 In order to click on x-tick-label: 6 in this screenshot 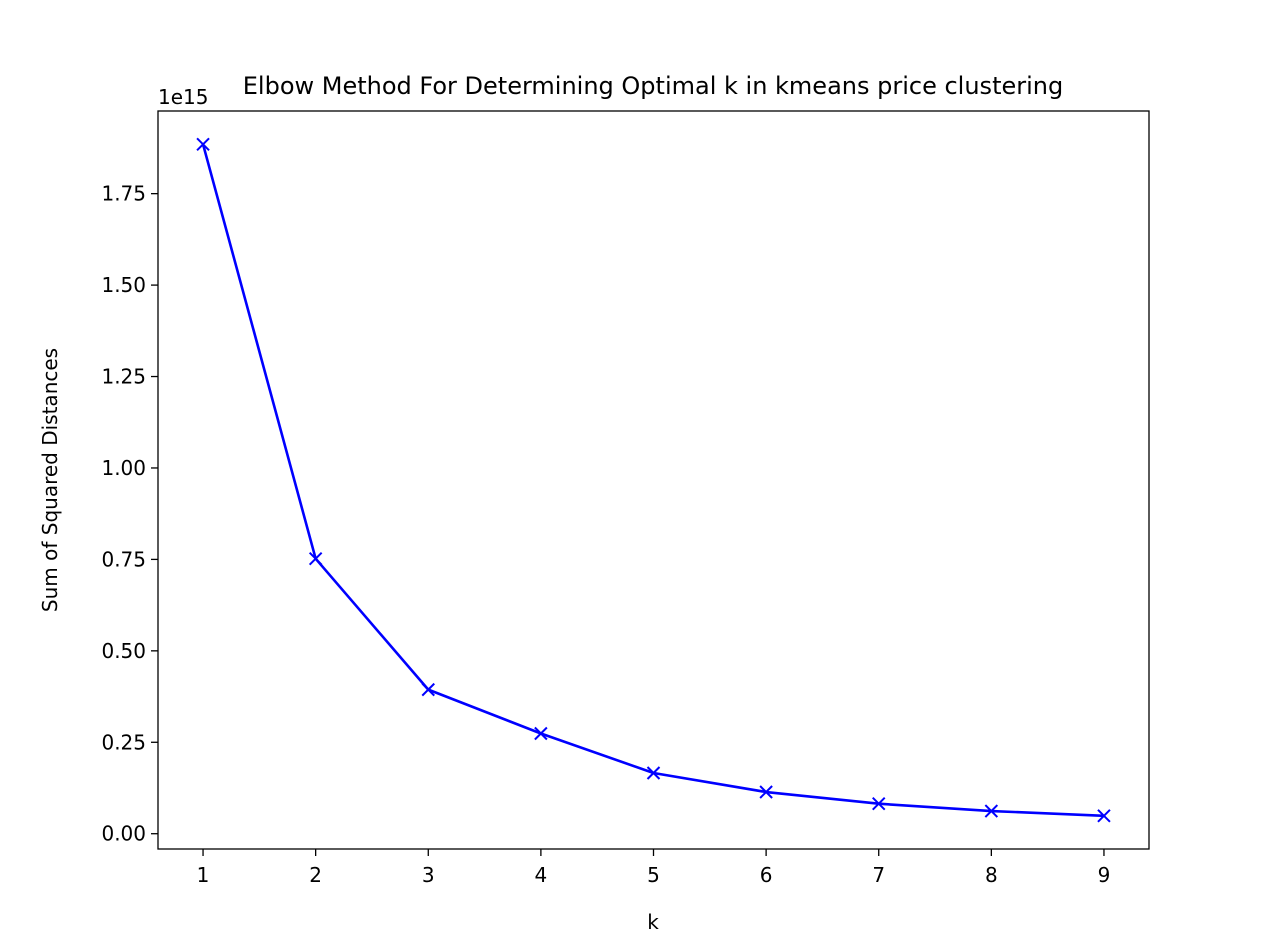, I will do `click(766, 875)`.